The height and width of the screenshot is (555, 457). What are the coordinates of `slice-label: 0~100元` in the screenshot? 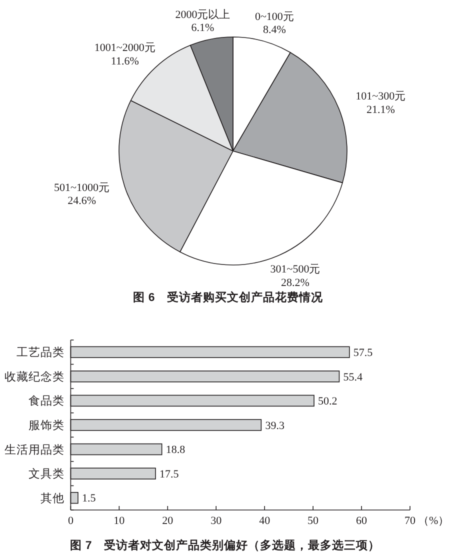 It's located at (274, 16).